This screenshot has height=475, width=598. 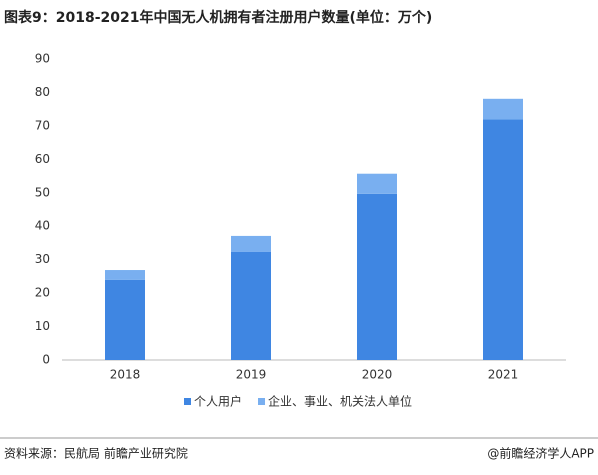 I want to click on x-tick-label: 2019, so click(x=251, y=375).